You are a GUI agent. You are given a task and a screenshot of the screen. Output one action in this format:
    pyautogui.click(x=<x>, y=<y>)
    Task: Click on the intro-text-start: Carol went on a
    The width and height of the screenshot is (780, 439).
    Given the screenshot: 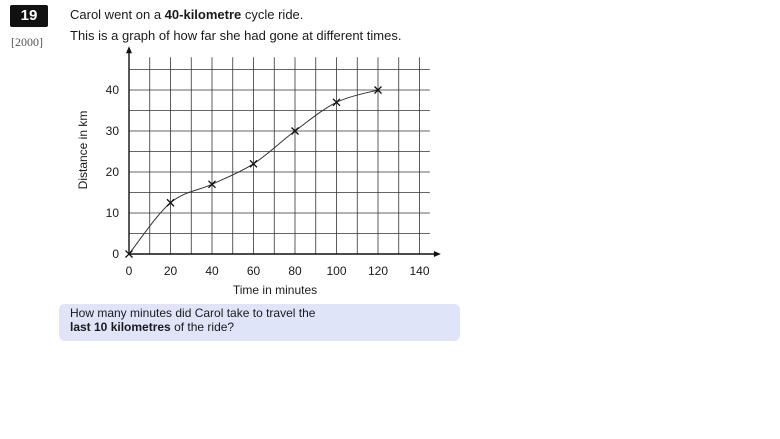 What is the action you would take?
    pyautogui.click(x=117, y=14)
    